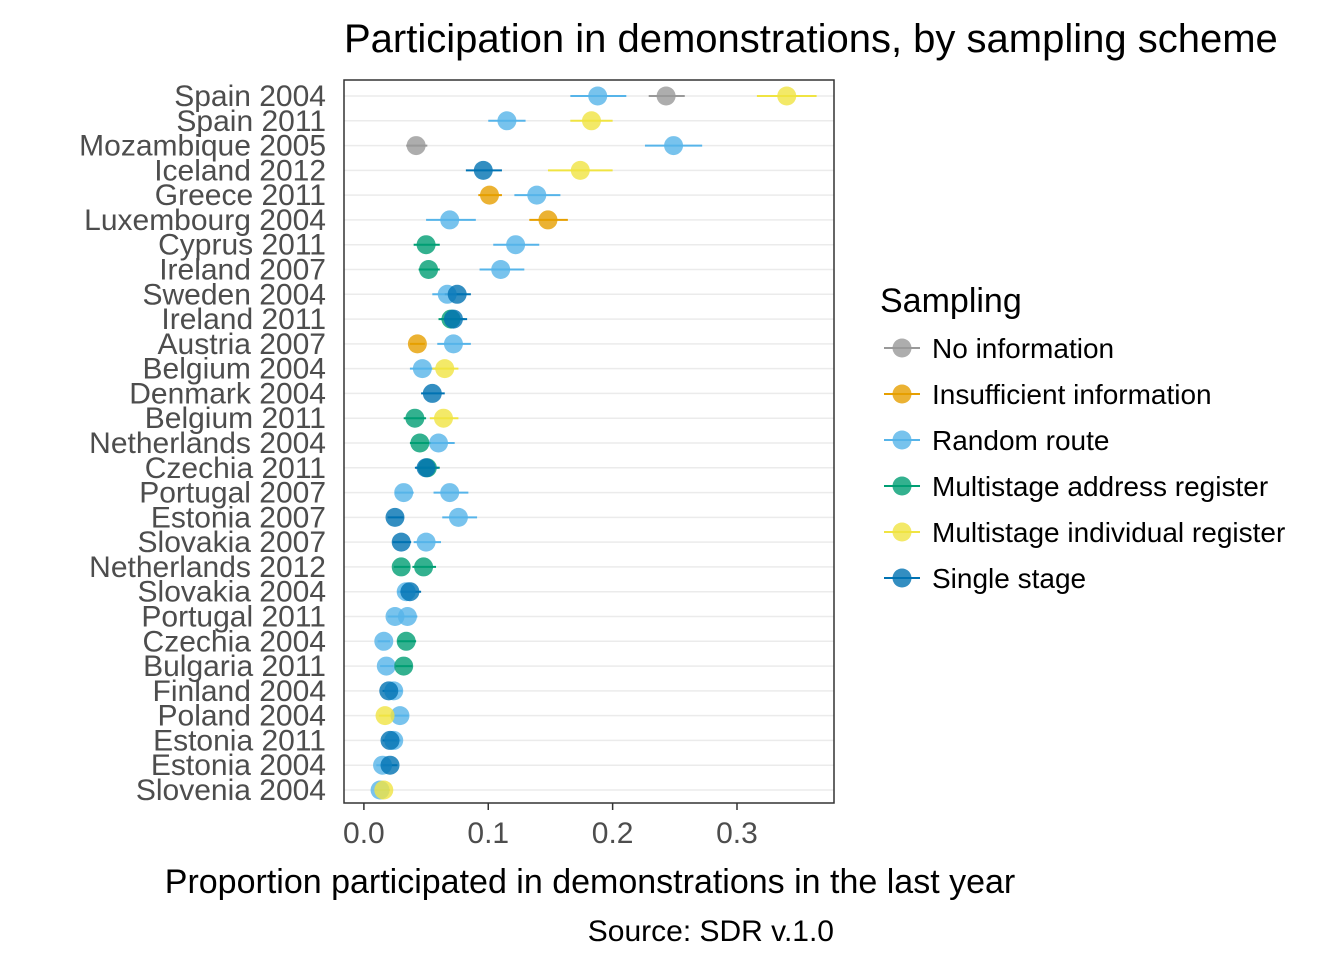  I want to click on legend-label: Insufficient information, so click(1072, 394).